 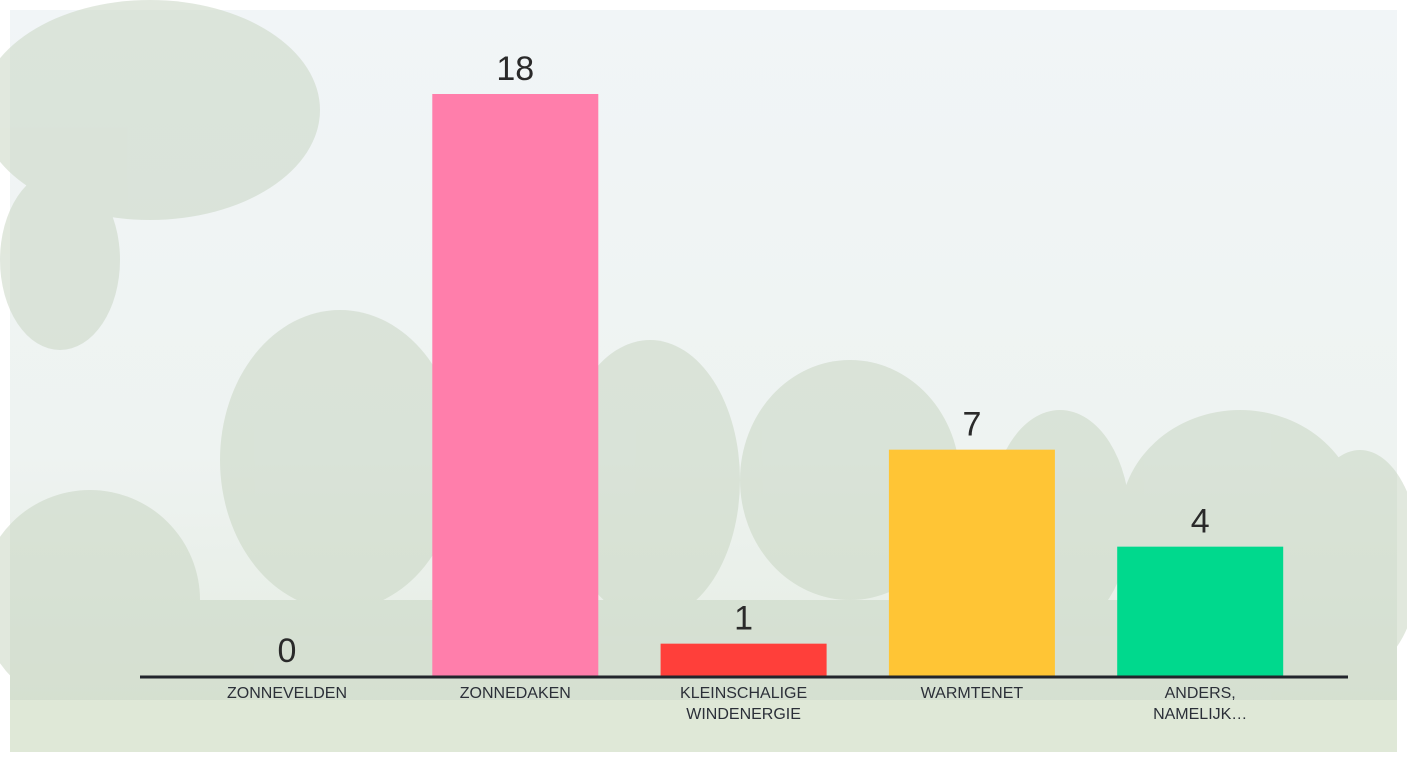 I want to click on category-label: ZONNEVELDEN, so click(x=287, y=693).